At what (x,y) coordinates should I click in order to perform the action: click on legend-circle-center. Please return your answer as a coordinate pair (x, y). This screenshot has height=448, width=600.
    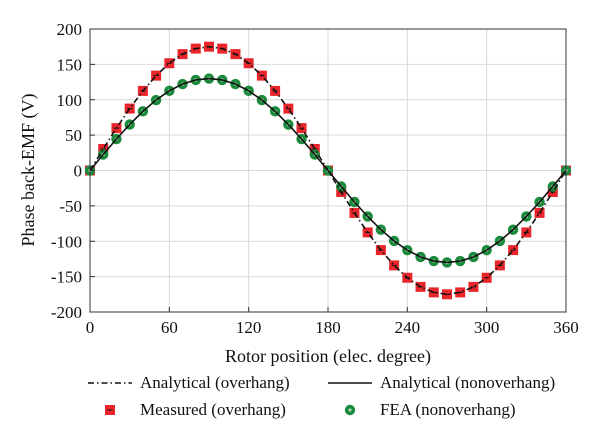
    Looking at the image, I should click on (350, 410).